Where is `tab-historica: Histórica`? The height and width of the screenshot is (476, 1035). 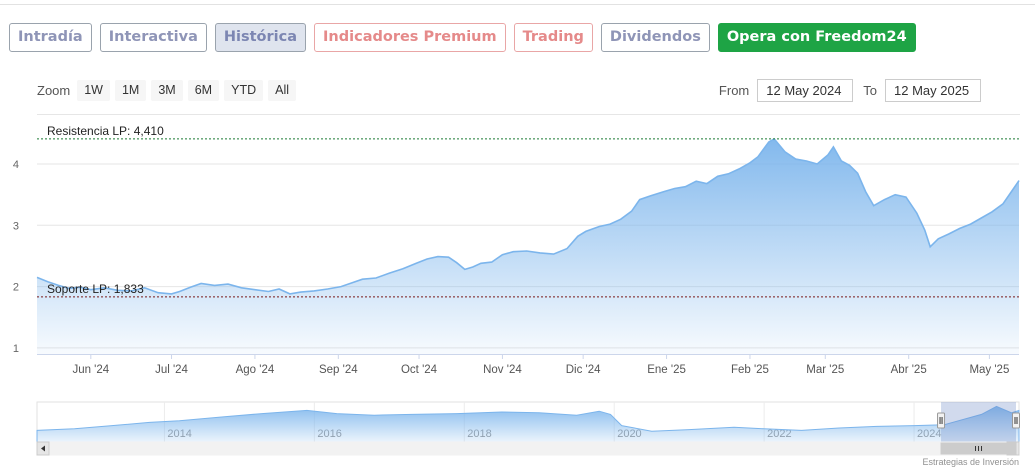 tab-historica: Histórica is located at coordinates (260, 37).